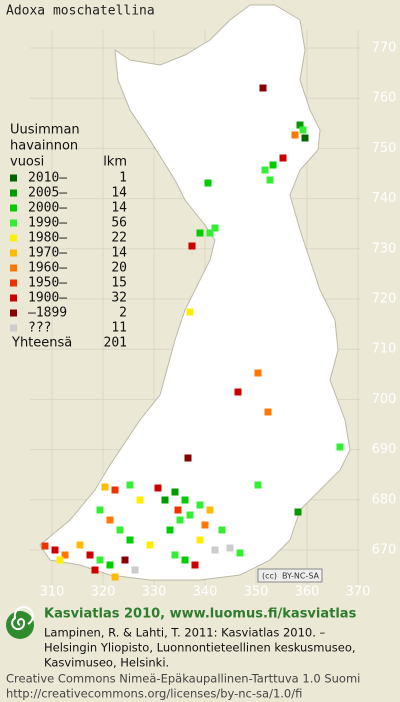 This screenshot has height=702, width=400. Describe the element at coordinates (119, 223) in the screenshot. I see `legend-count: 56` at that location.